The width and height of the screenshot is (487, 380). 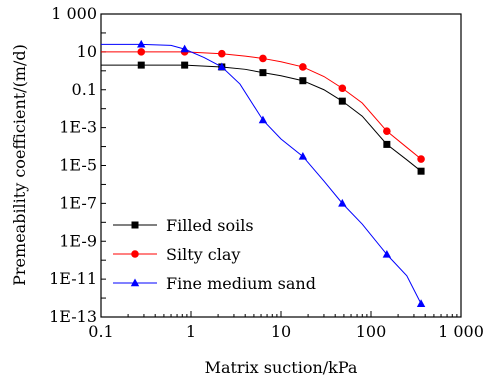 I want to click on legend-marker-fine-medium-sand, so click(x=135, y=282).